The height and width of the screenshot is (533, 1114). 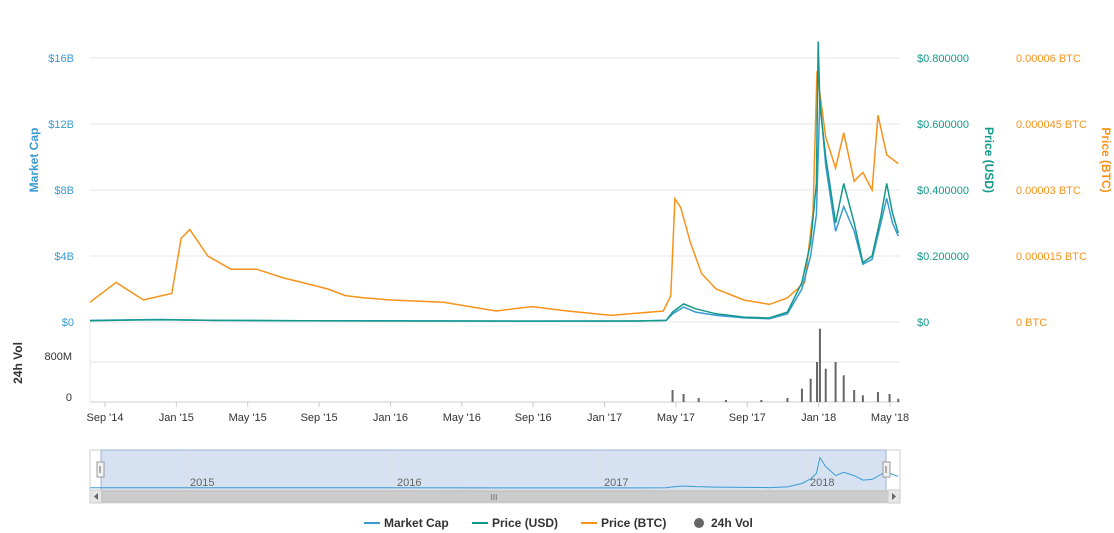 What do you see at coordinates (64, 191) in the screenshot?
I see `axis-tick-label: $8B` at bounding box center [64, 191].